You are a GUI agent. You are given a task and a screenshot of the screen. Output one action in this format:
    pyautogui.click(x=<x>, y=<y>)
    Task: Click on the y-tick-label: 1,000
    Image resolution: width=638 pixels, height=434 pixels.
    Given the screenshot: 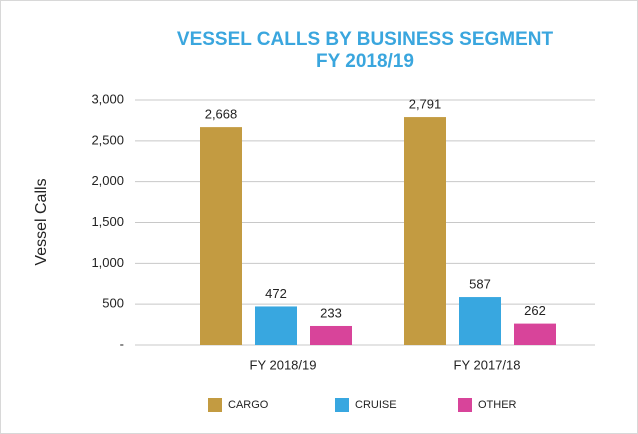 What is the action you would take?
    pyautogui.click(x=107, y=262)
    